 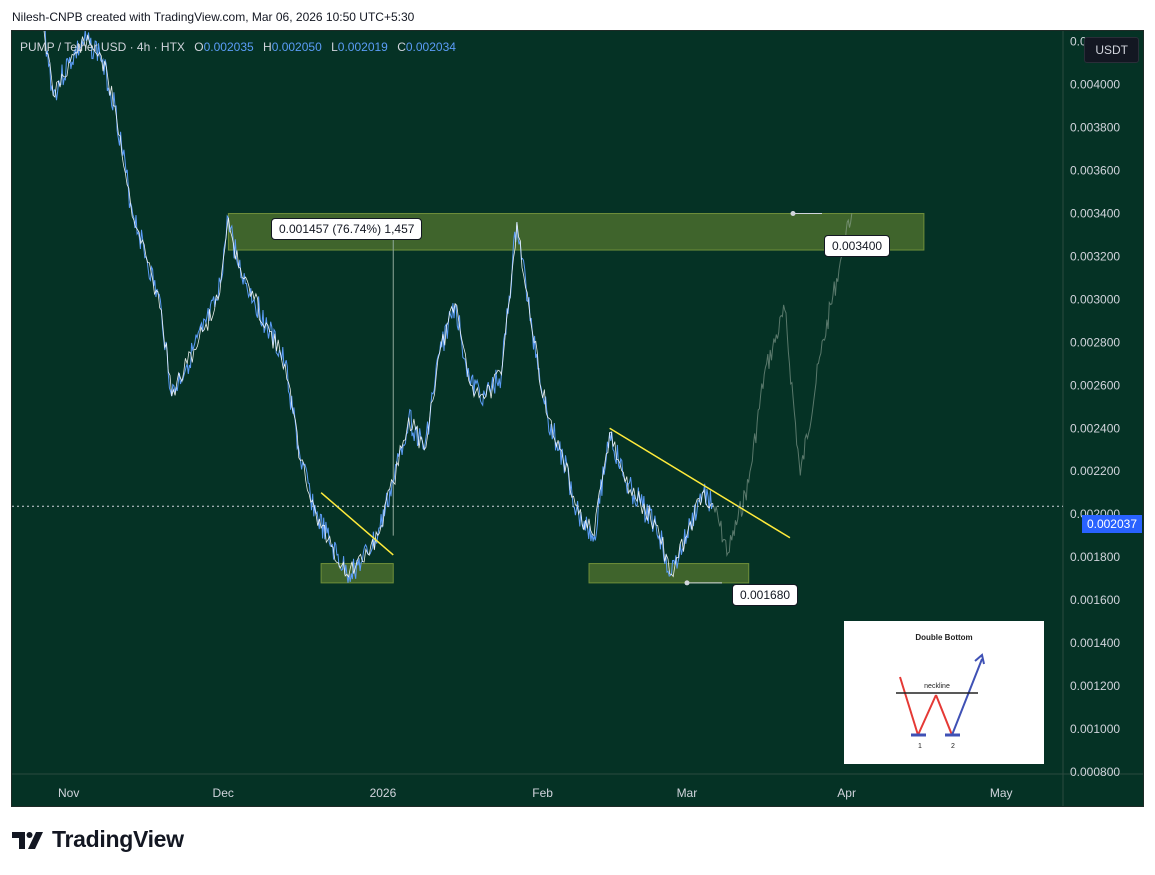 I want to click on ohlc-low-value: 0.002019, so click(x=362, y=47).